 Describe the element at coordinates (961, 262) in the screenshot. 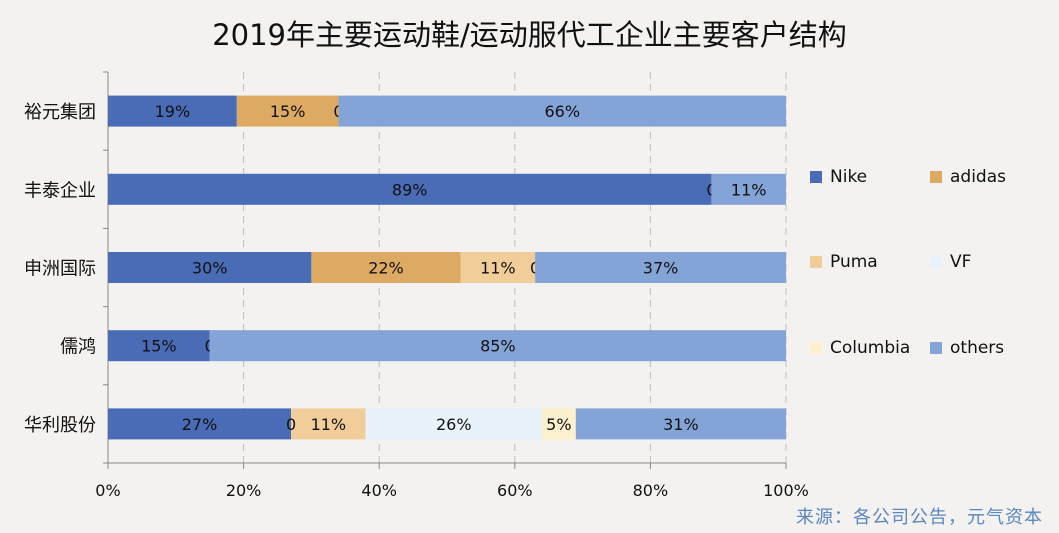

I see `legend-label: VF` at that location.